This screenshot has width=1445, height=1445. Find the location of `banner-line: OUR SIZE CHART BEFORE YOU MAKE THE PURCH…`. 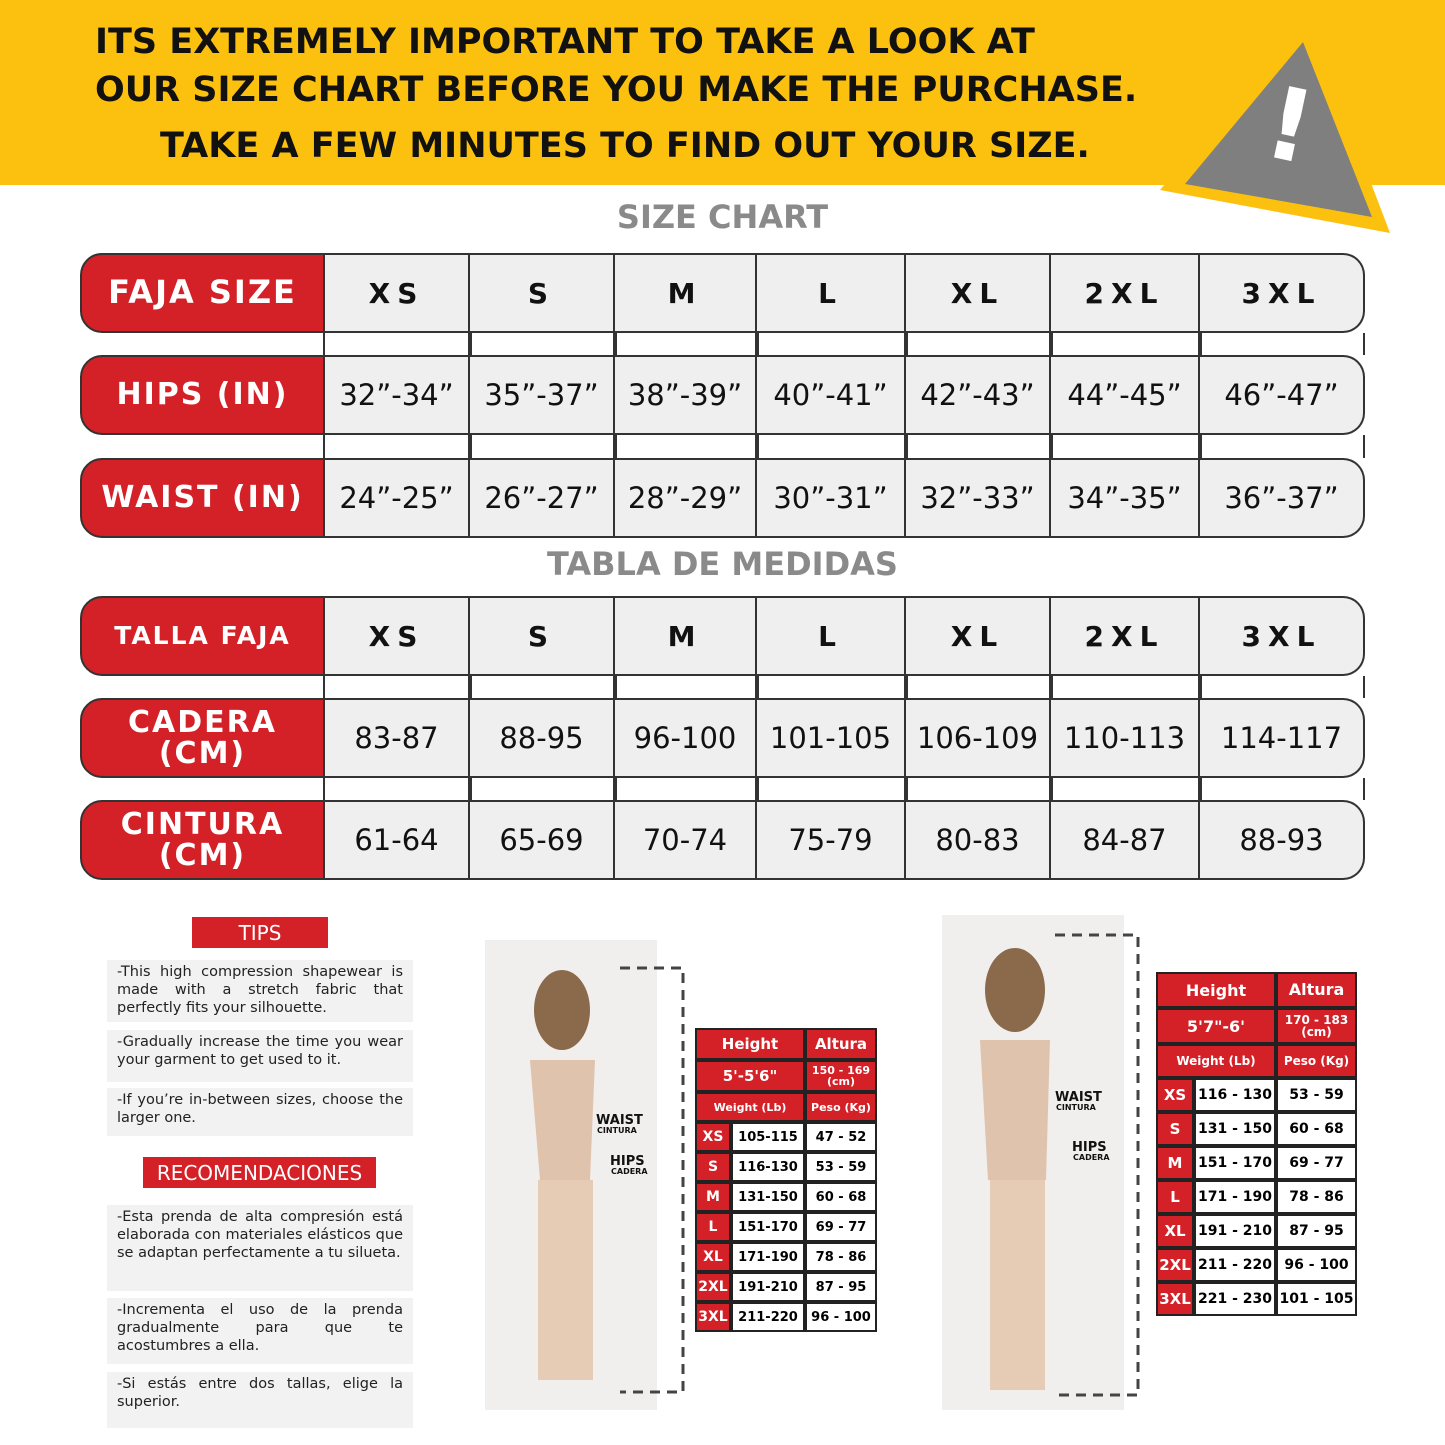

banner-line: OUR SIZE CHART BEFORE YOU MAKE THE PURCH… is located at coordinates (616, 90).